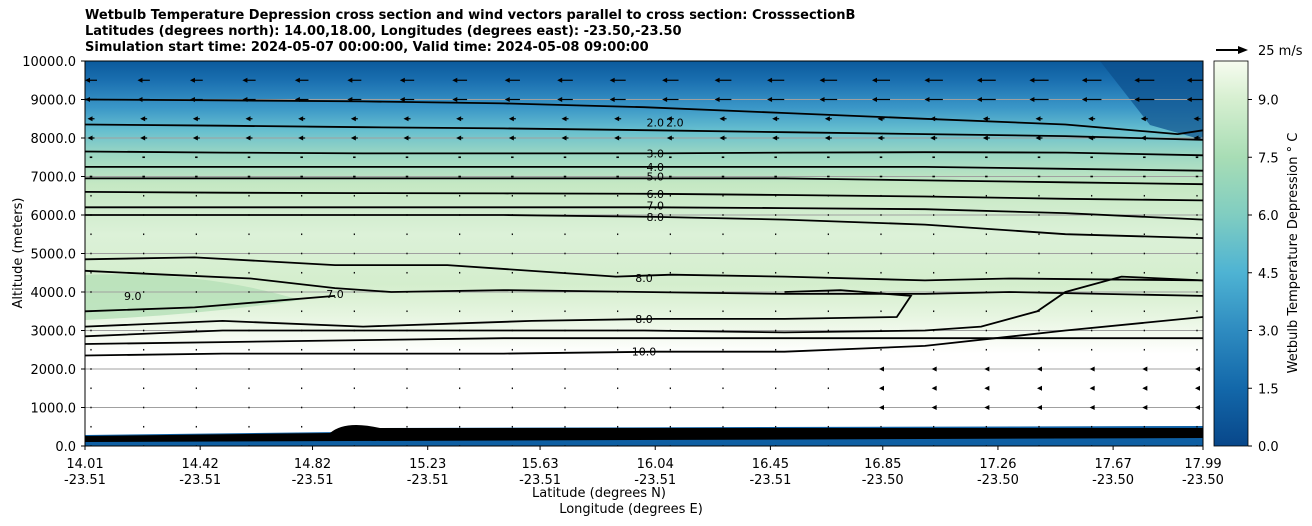  Describe the element at coordinates (1268, 332) in the screenshot. I see `colorbar-tick-label-2: 3.0` at that location.